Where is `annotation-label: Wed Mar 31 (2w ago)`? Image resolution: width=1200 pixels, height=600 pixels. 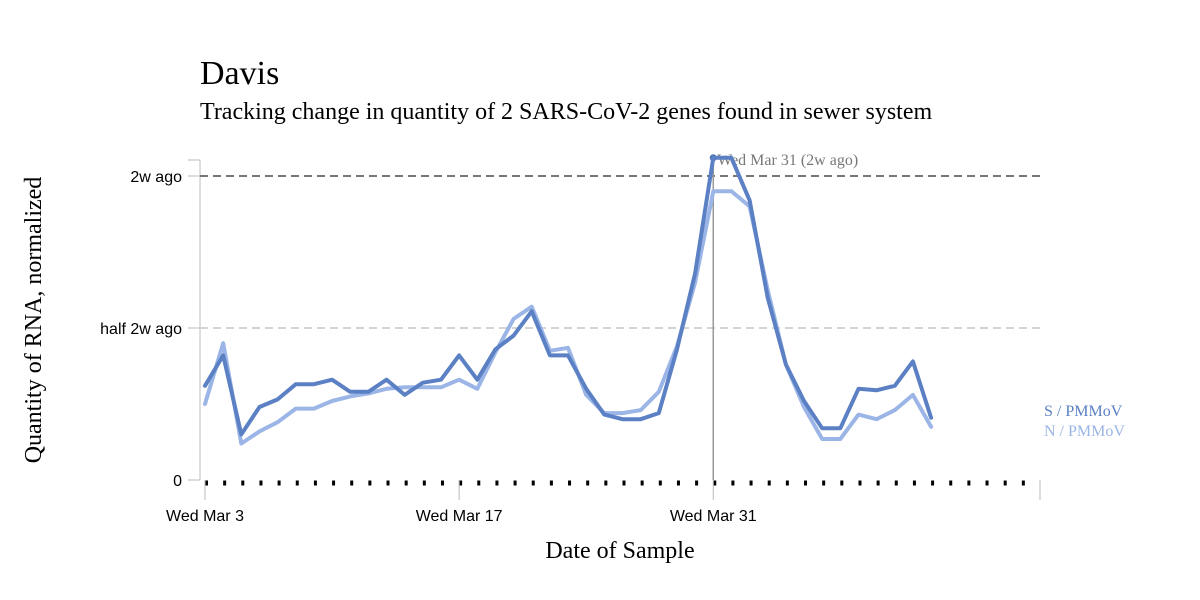 annotation-label: Wed Mar 31 (2w ago) is located at coordinates (787, 160).